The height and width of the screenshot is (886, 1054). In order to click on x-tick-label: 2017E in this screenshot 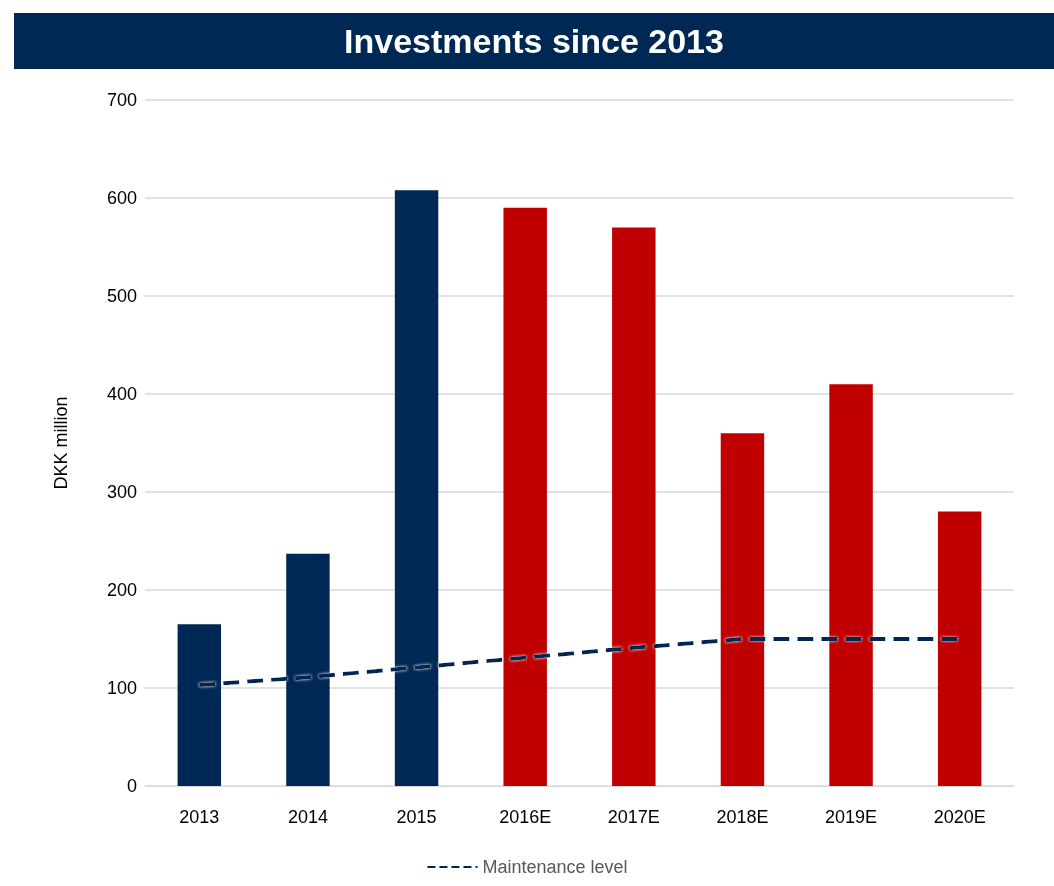, I will do `click(633, 817)`.